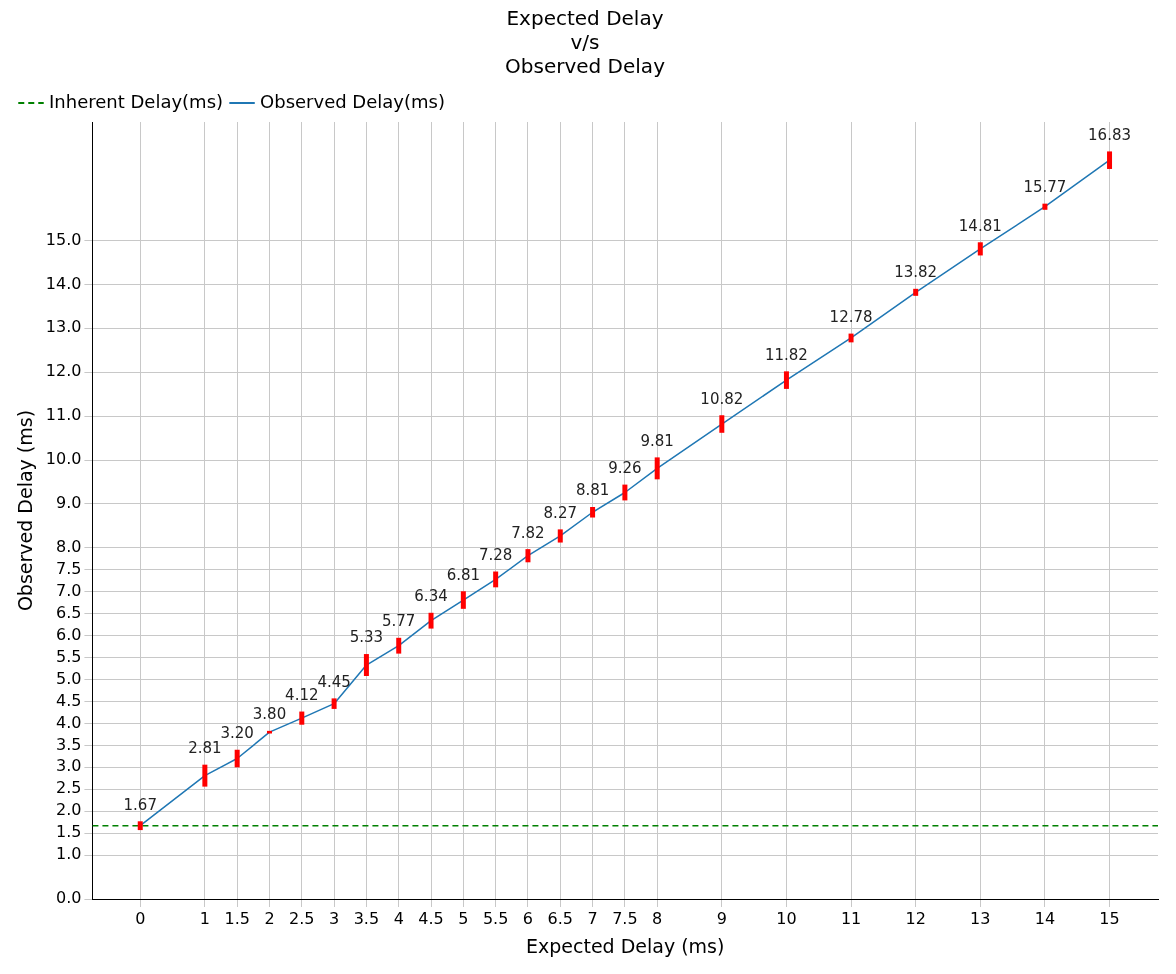 Image resolution: width=1176 pixels, height=974 pixels. Describe the element at coordinates (25, 510) in the screenshot. I see `y-axis-title: Observed Delay (ms)` at that location.